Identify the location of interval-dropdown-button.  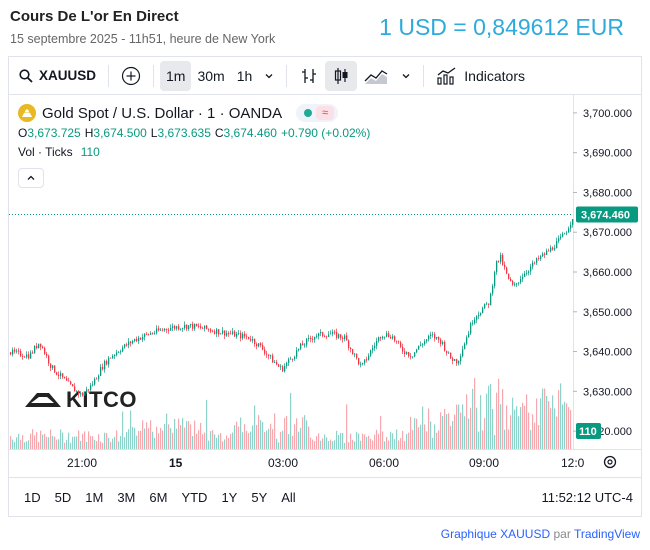
(269, 76).